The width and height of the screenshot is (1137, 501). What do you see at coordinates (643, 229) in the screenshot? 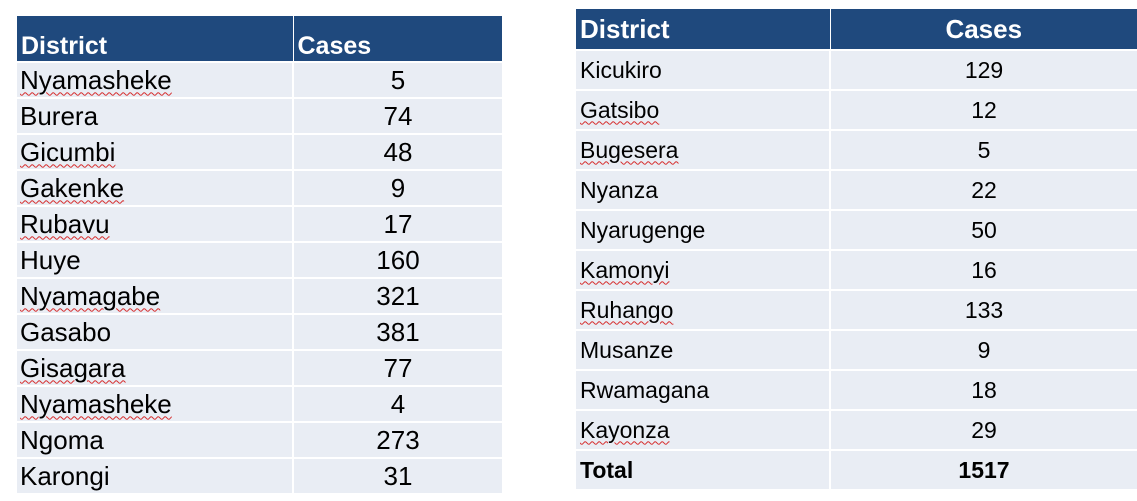
I see `district-name: Nyarugenge` at bounding box center [643, 229].